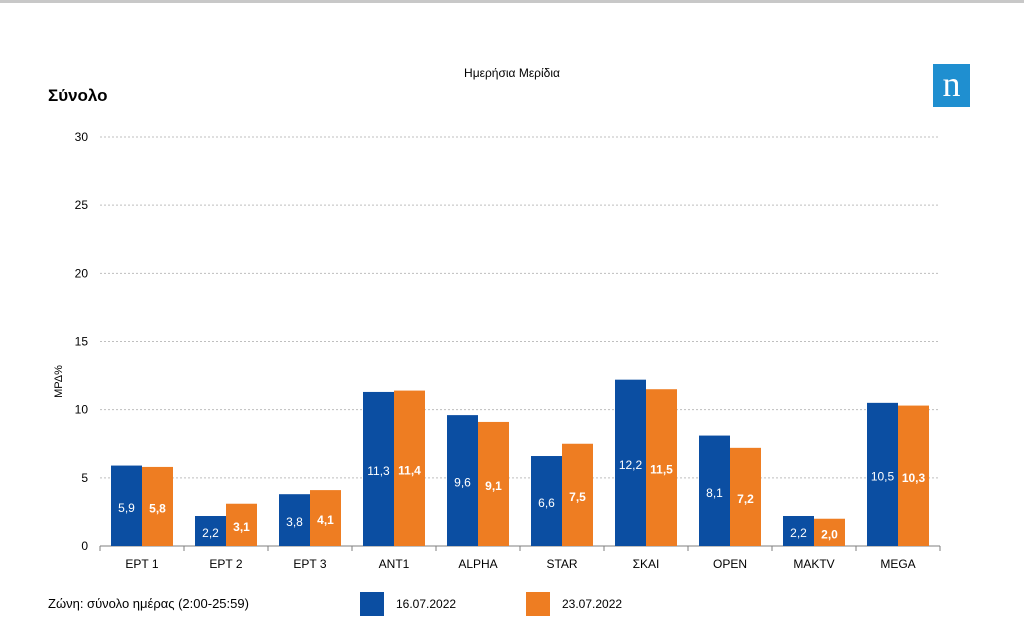 The image size is (1024, 637). Describe the element at coordinates (78, 95) in the screenshot. I see `section-title: Σύνολο` at that location.